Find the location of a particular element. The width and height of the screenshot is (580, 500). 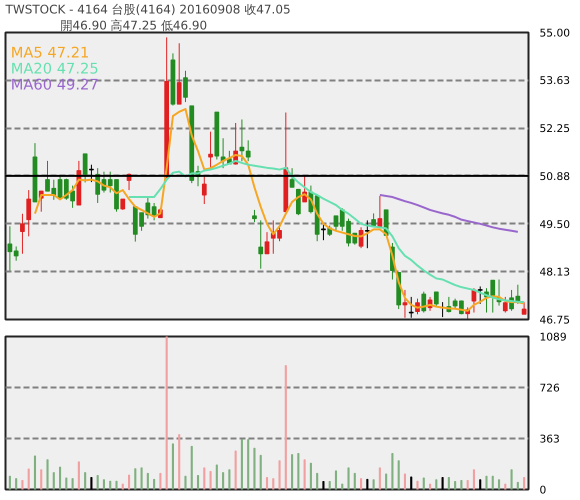

y-tick-label: 49.50 is located at coordinates (555, 224).